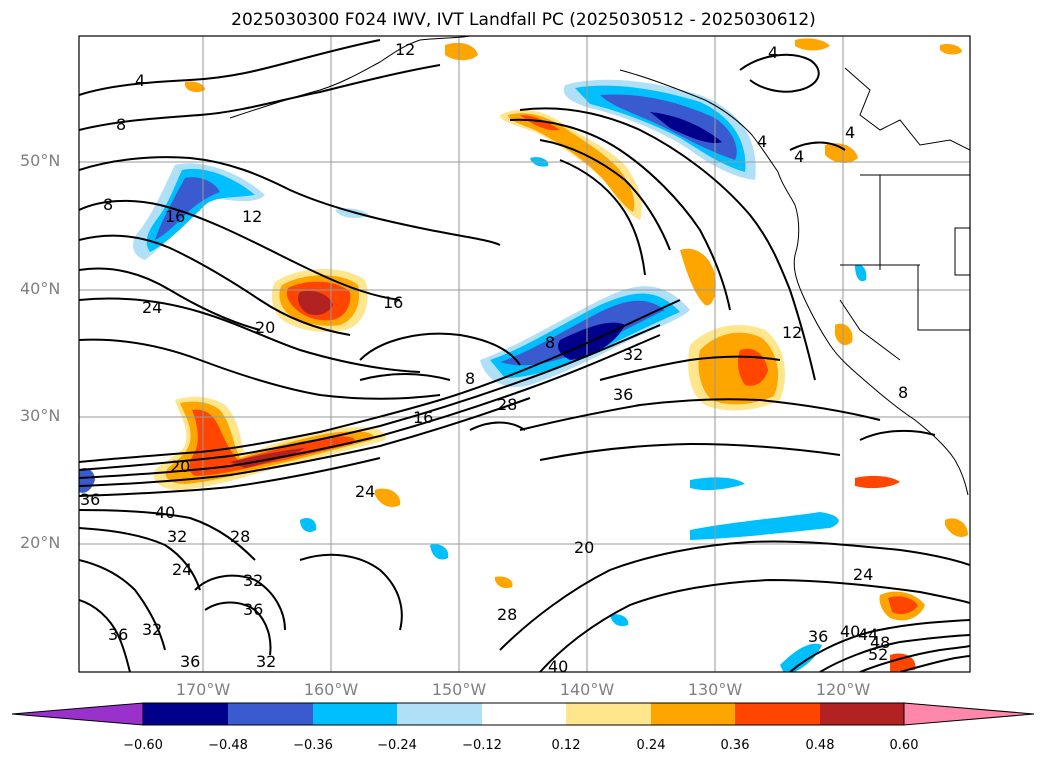 The width and height of the screenshot is (1047, 765). Describe the element at coordinates (40, 288) in the screenshot. I see `lat-label-40n: 40°N` at that location.